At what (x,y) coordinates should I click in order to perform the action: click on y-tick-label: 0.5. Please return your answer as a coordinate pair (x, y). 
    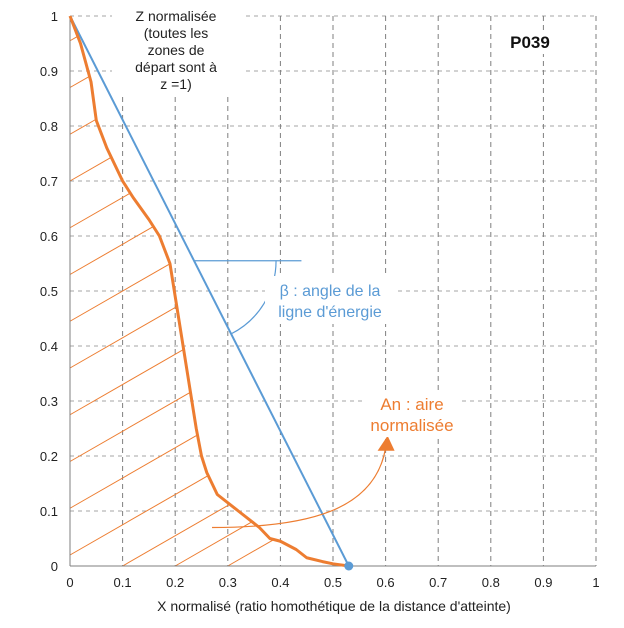
    Looking at the image, I should click on (49, 291).